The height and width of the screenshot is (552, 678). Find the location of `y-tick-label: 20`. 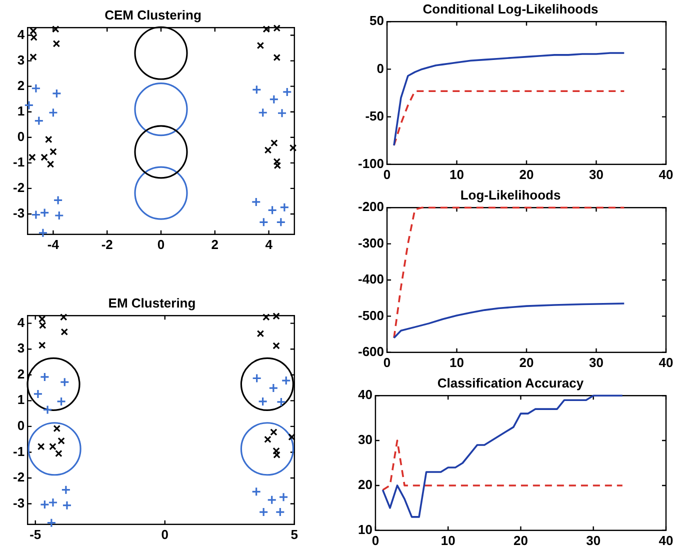

y-tick-label: 20 is located at coordinates (365, 484).